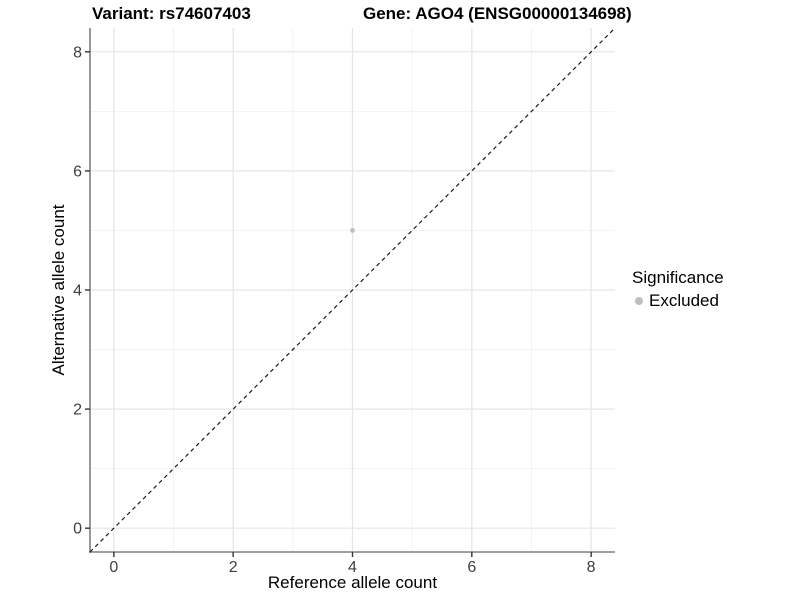 This screenshot has height=600, width=800. Describe the element at coordinates (77, 529) in the screenshot. I see `y-tick-label: 0` at that location.